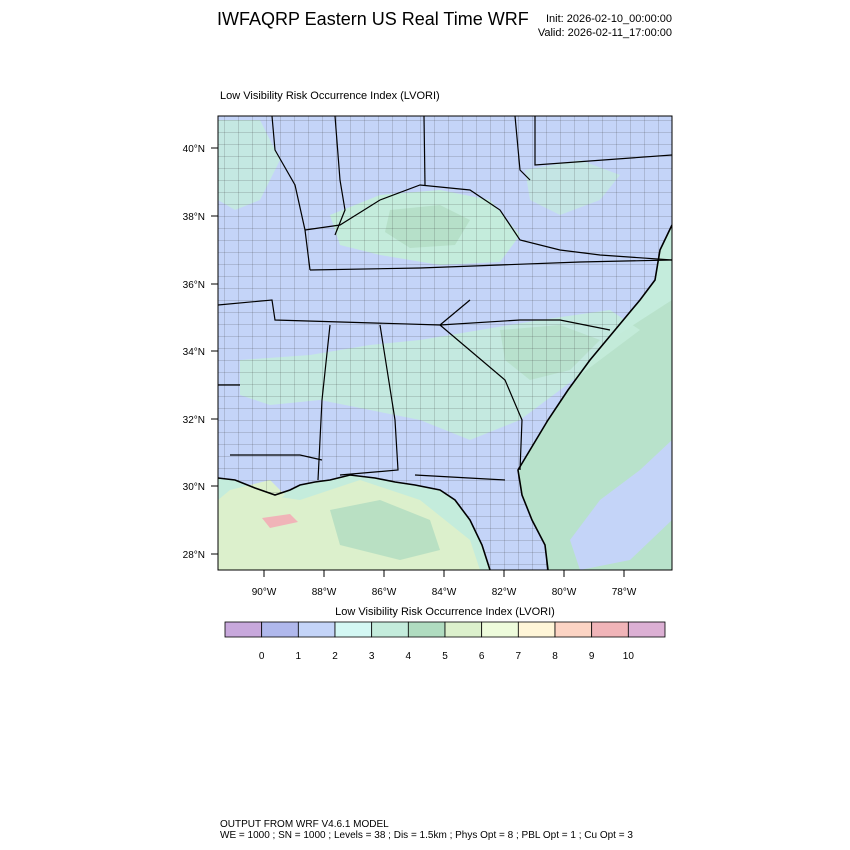 The image size is (850, 850). I want to click on page-title: IWFAQRP Eastern US Real Time WRF, so click(373, 19).